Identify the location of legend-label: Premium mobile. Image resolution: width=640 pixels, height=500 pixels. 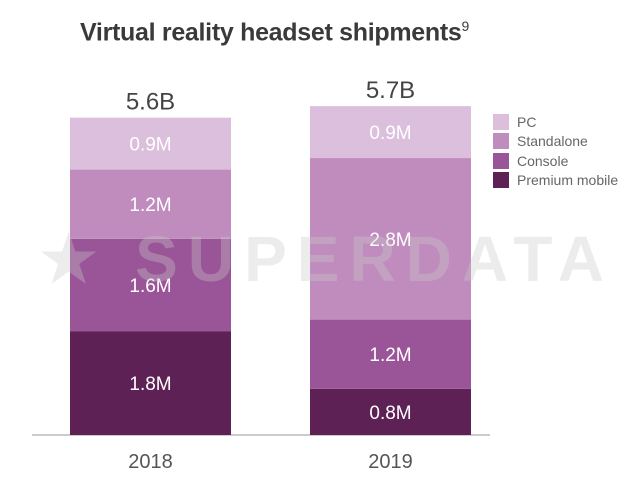
(568, 180).